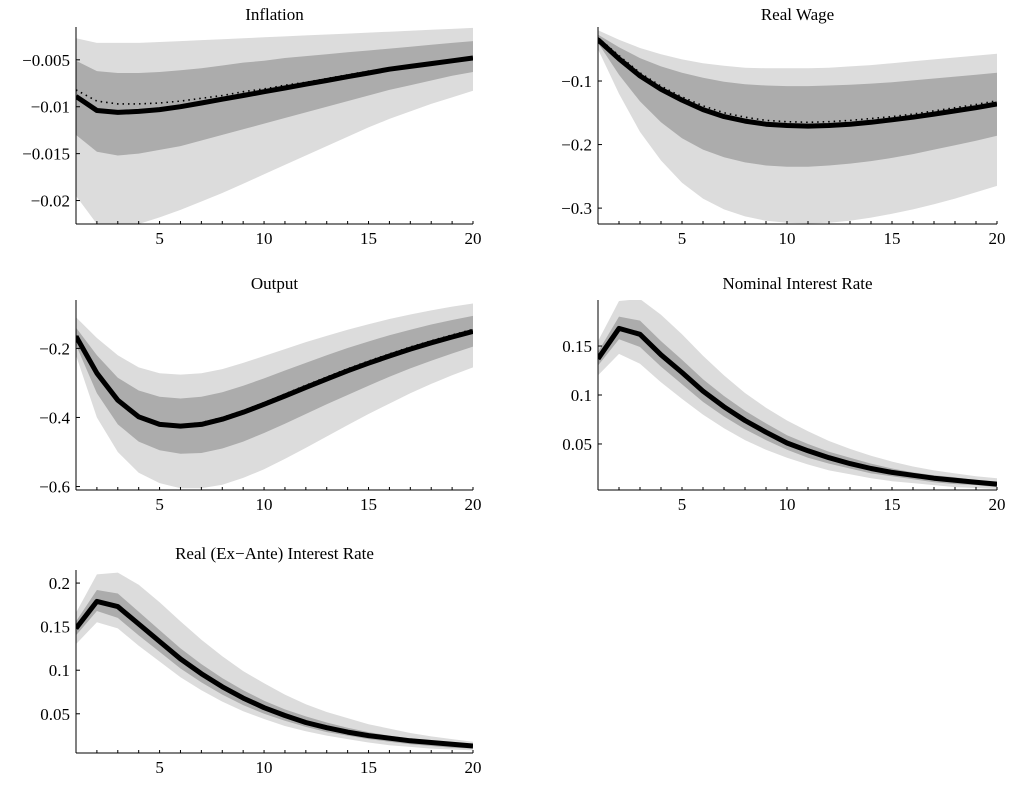  Describe the element at coordinates (50, 201) in the screenshot. I see `y-tick-label: −0.02` at that location.